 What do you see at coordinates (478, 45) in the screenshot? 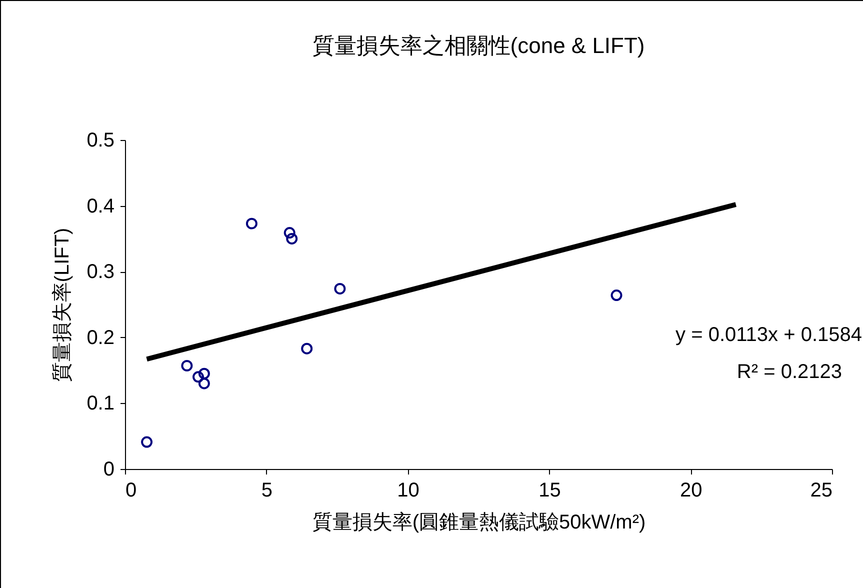
I see `chart-title: 質量損失率之相關性(cone & LIFT)` at bounding box center [478, 45].